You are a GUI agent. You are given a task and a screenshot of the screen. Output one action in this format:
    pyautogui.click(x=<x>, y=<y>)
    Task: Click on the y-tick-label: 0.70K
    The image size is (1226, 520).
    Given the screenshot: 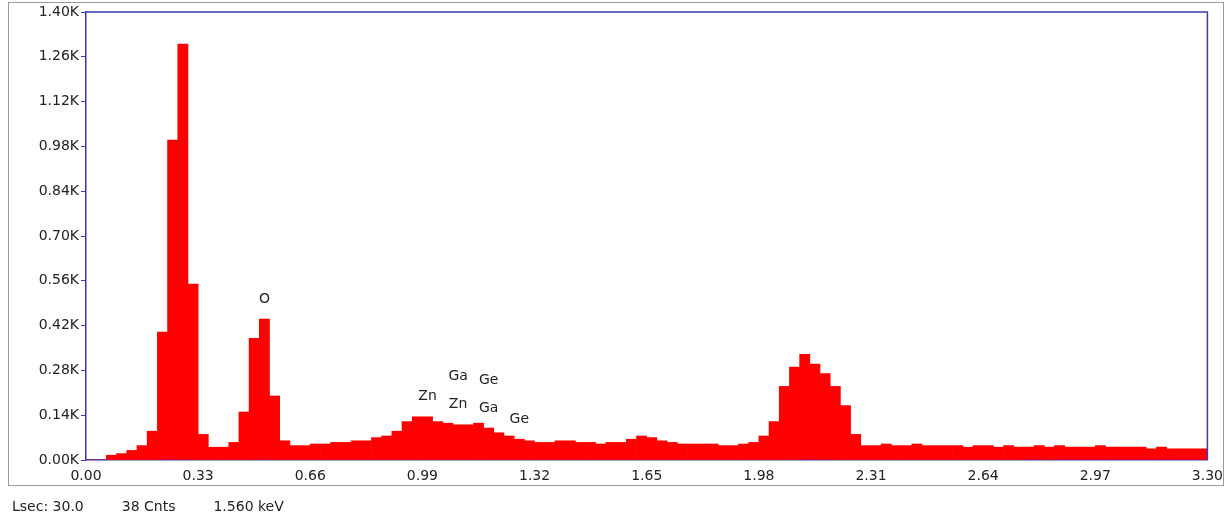 What is the action you would take?
    pyautogui.click(x=59, y=234)
    